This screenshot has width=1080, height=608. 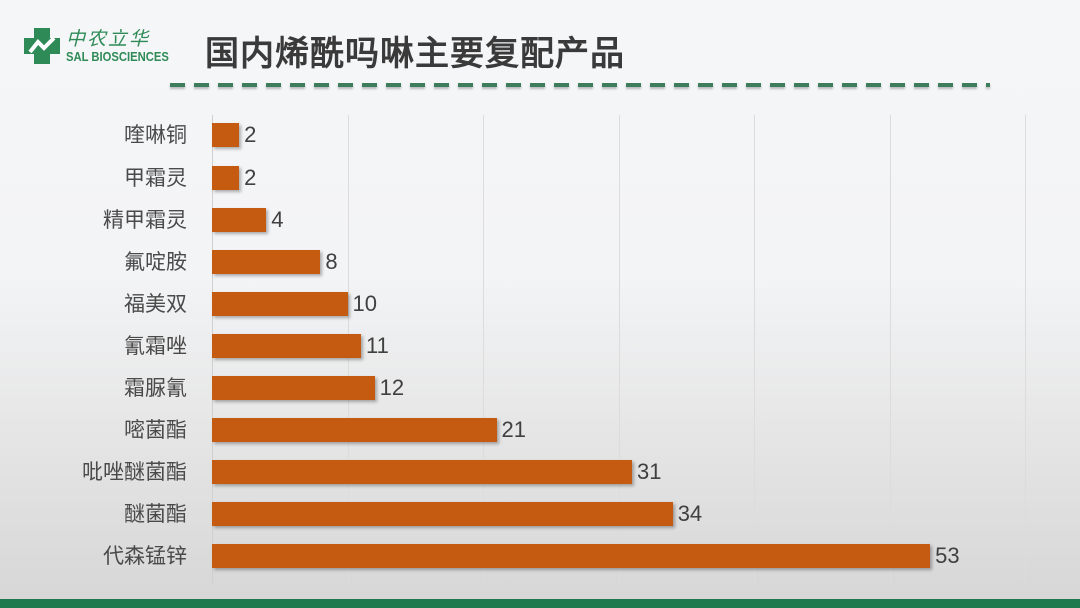 I want to click on logo-chinese-text: 中农立华, so click(x=108, y=39).